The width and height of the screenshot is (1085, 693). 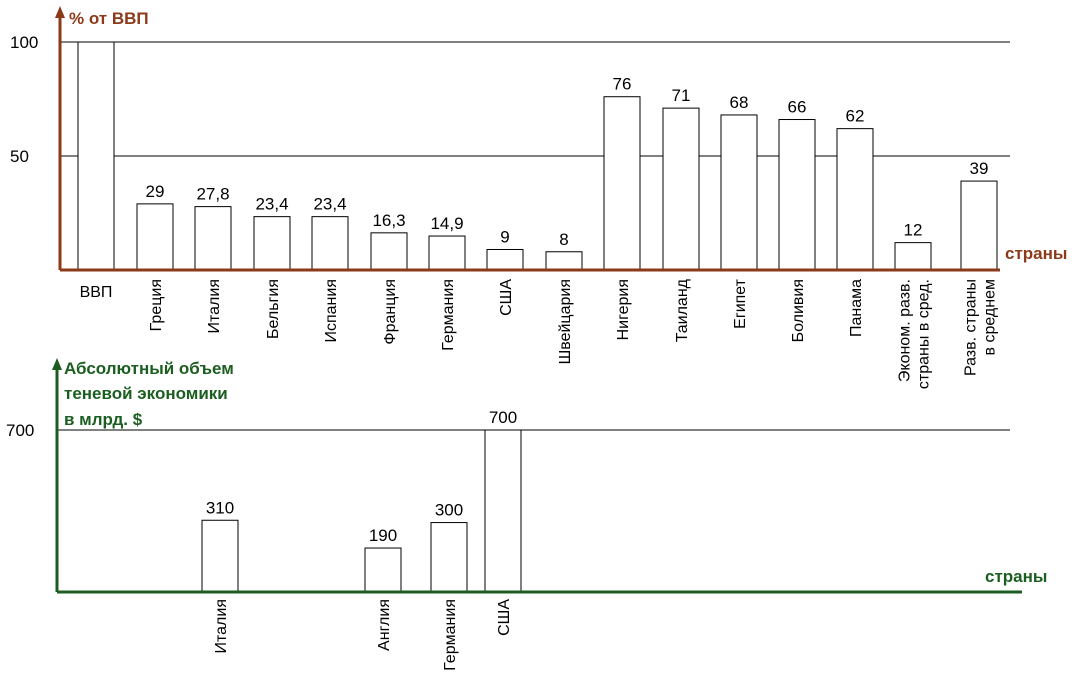 What do you see at coordinates (563, 239) in the screenshot?
I see `value-label: 8` at bounding box center [563, 239].